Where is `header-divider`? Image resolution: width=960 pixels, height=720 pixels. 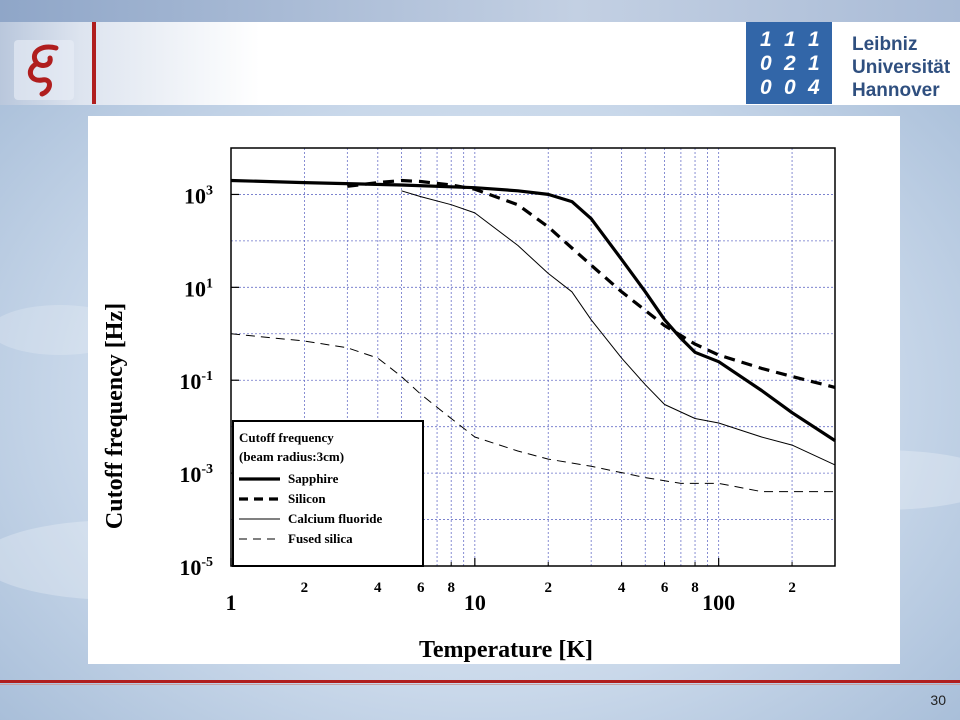 header-divider is located at coordinates (94, 63).